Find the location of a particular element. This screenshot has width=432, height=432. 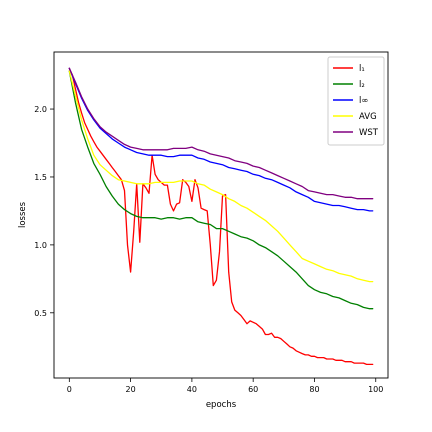

x-axis-label: epochs is located at coordinates (221, 405).